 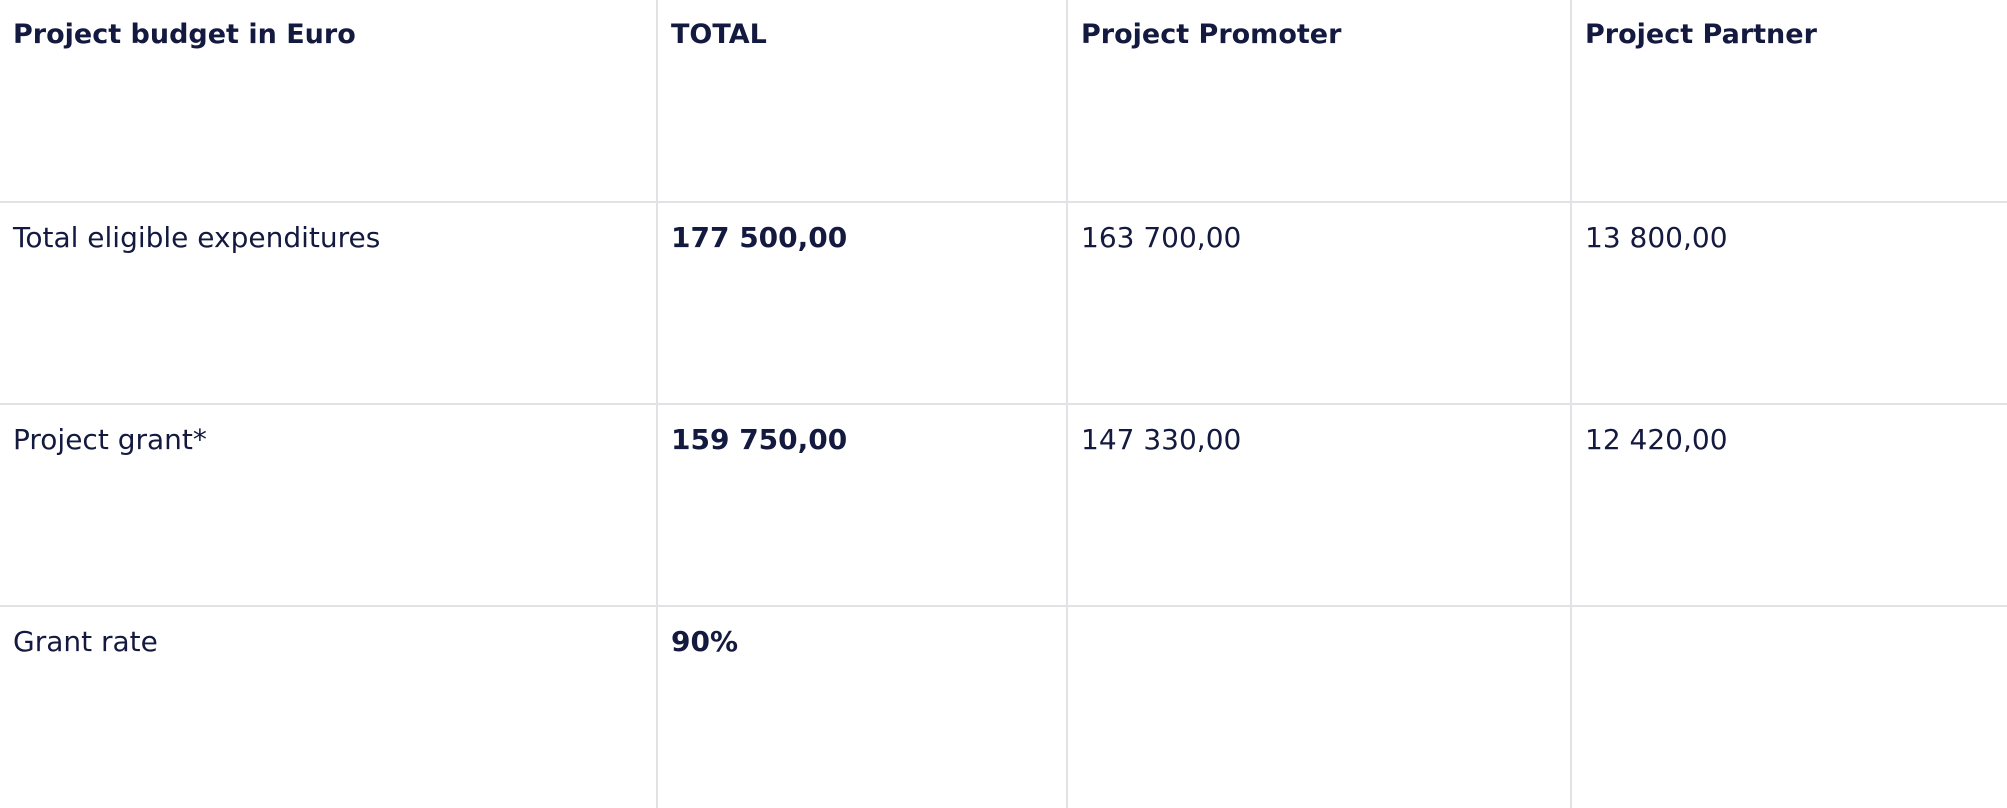 I want to click on row-promoter-value: 147 330,00, so click(x=1319, y=505).